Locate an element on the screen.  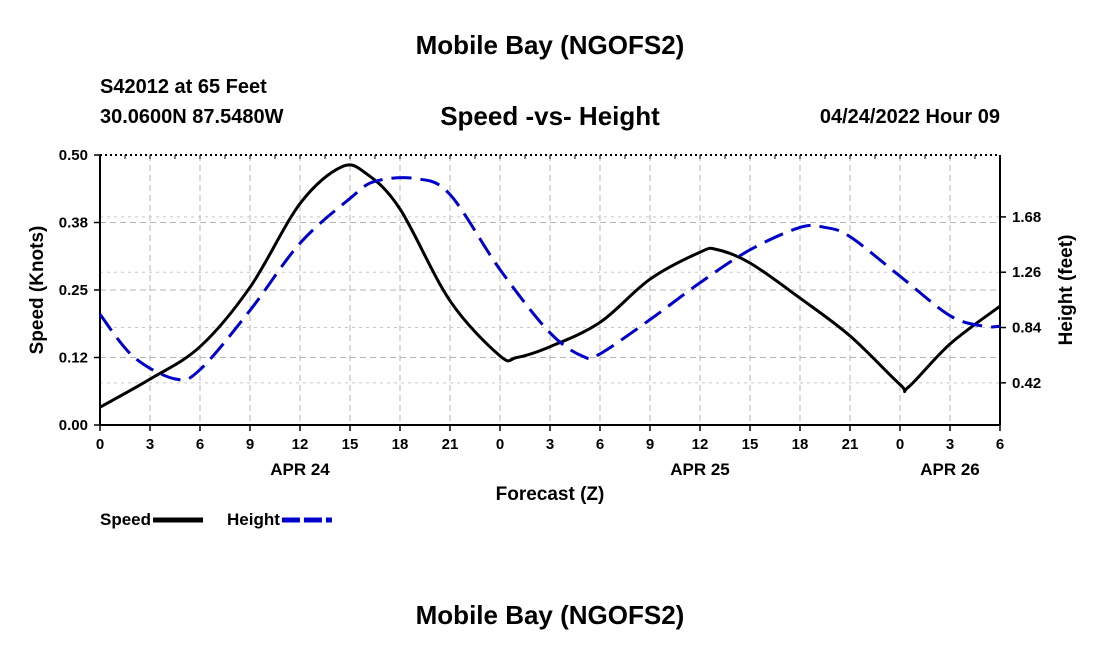
footer-title: Mobile Bay (NGOFS2) is located at coordinates (550, 615).